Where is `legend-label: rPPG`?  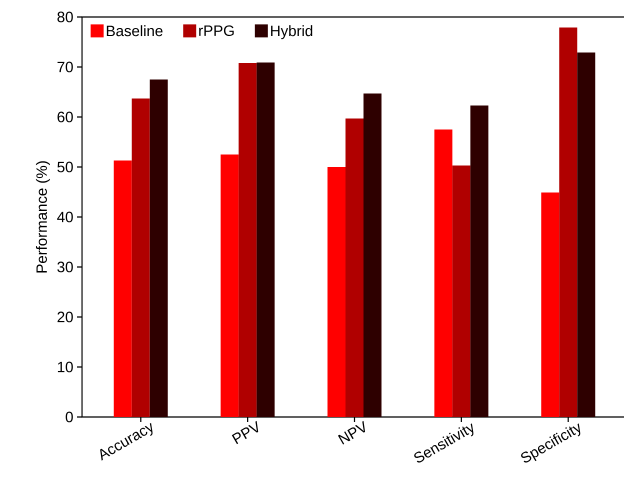
legend-label: rPPG is located at coordinates (216, 30).